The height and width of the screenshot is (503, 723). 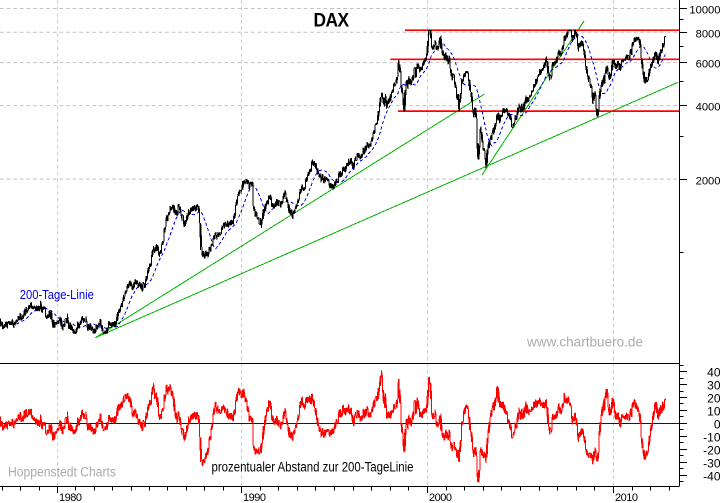 I want to click on svg-text: -30, so click(x=712, y=464).